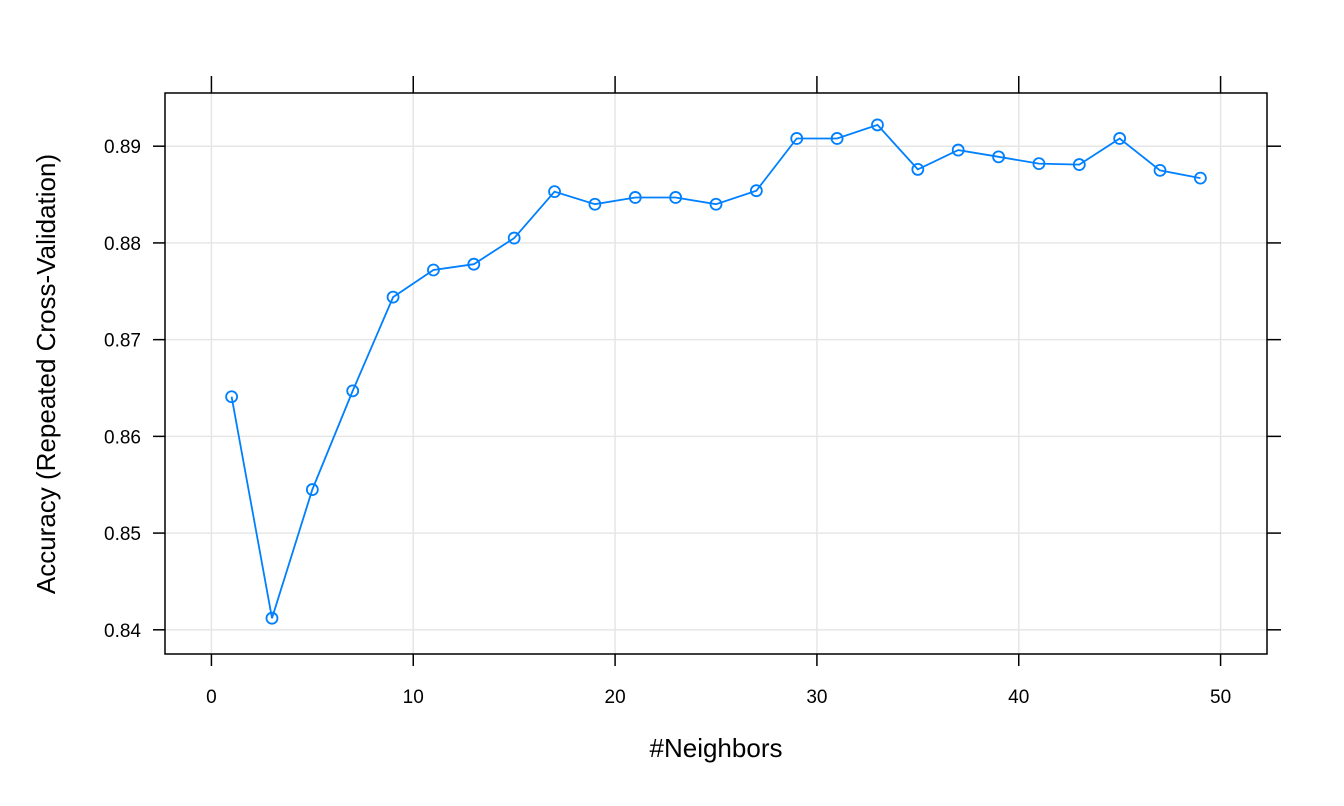  Describe the element at coordinates (122, 631) in the screenshot. I see `y-tick-label: 0.84` at that location.